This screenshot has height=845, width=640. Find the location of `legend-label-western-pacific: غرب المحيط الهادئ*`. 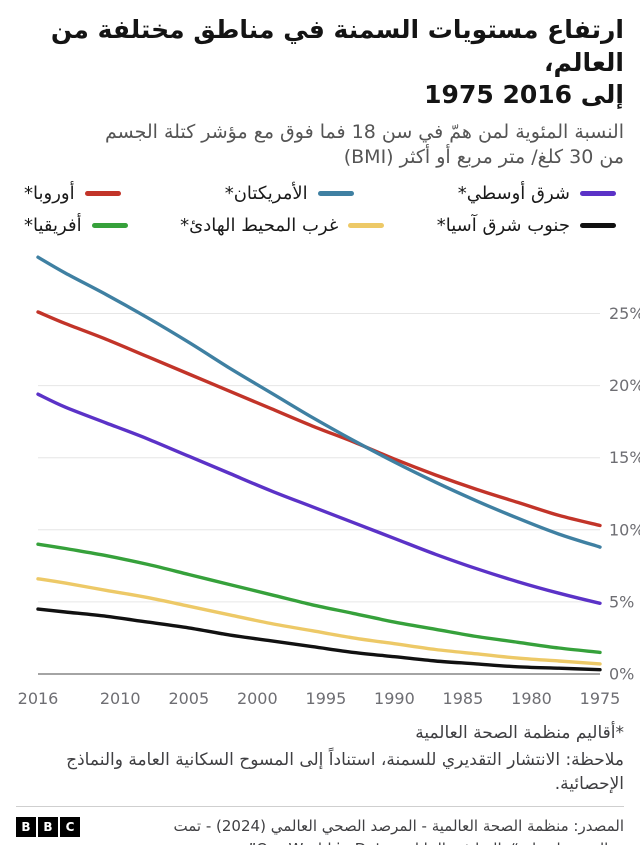

legend-label-western-pacific: غرب المحيط الهادئ* is located at coordinates (259, 225).